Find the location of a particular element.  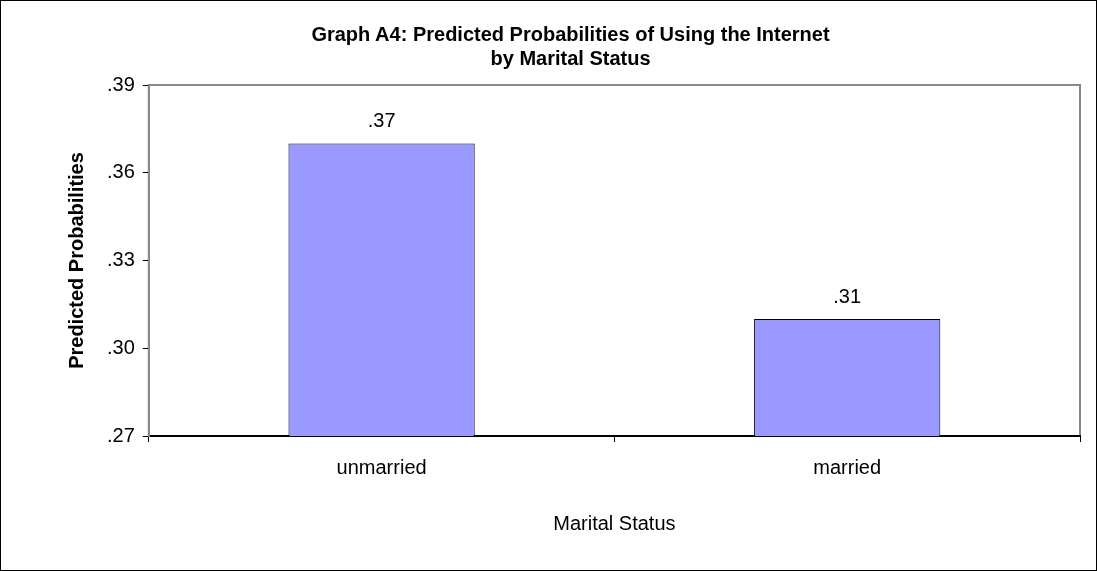

y-tick-label: .27 is located at coordinates (120, 434).